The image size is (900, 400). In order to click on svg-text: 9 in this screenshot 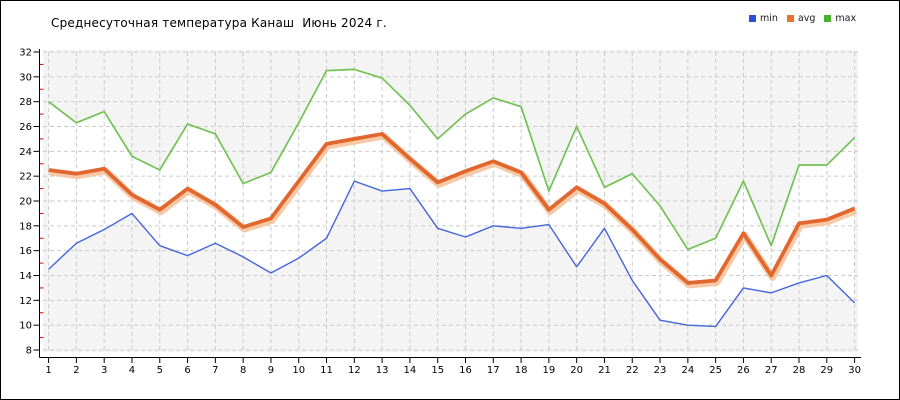, I will do `click(271, 370)`.